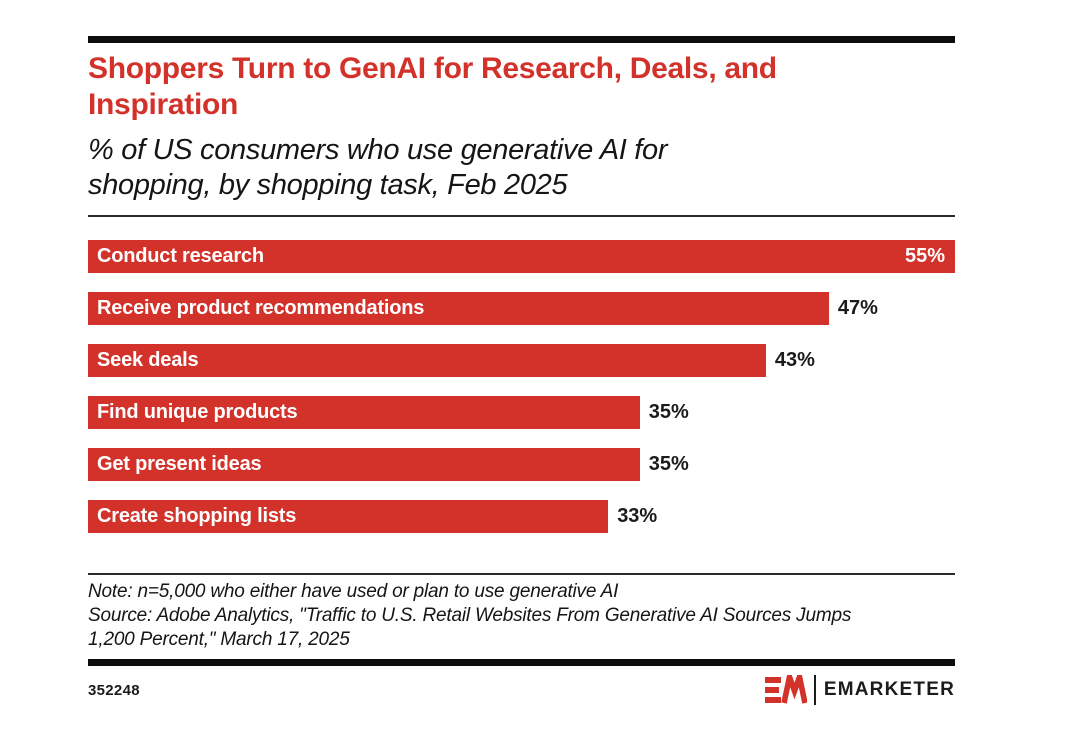  Describe the element at coordinates (219, 639) in the screenshot. I see `source-line-2: 1,200 Percent," March 17, 2025` at that location.